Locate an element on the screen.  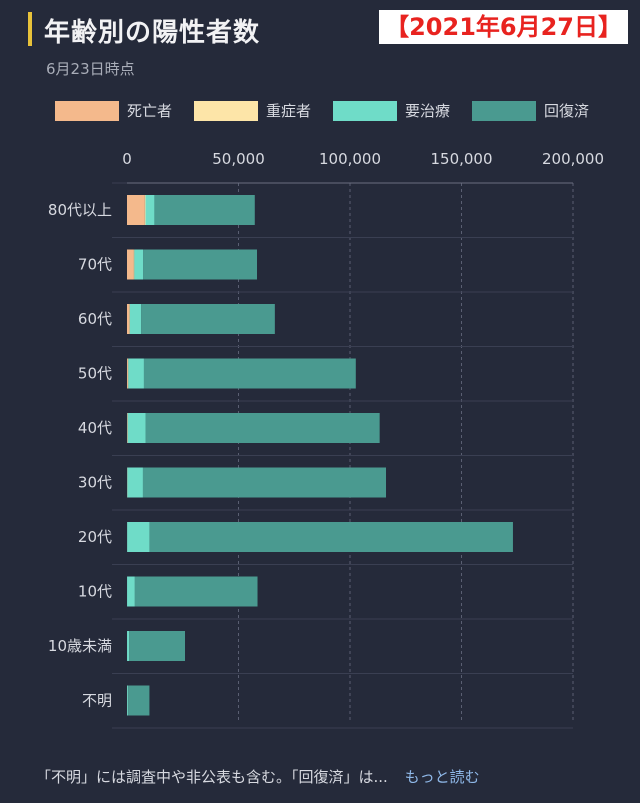
legend-label: 重症者 is located at coordinates (289, 111).